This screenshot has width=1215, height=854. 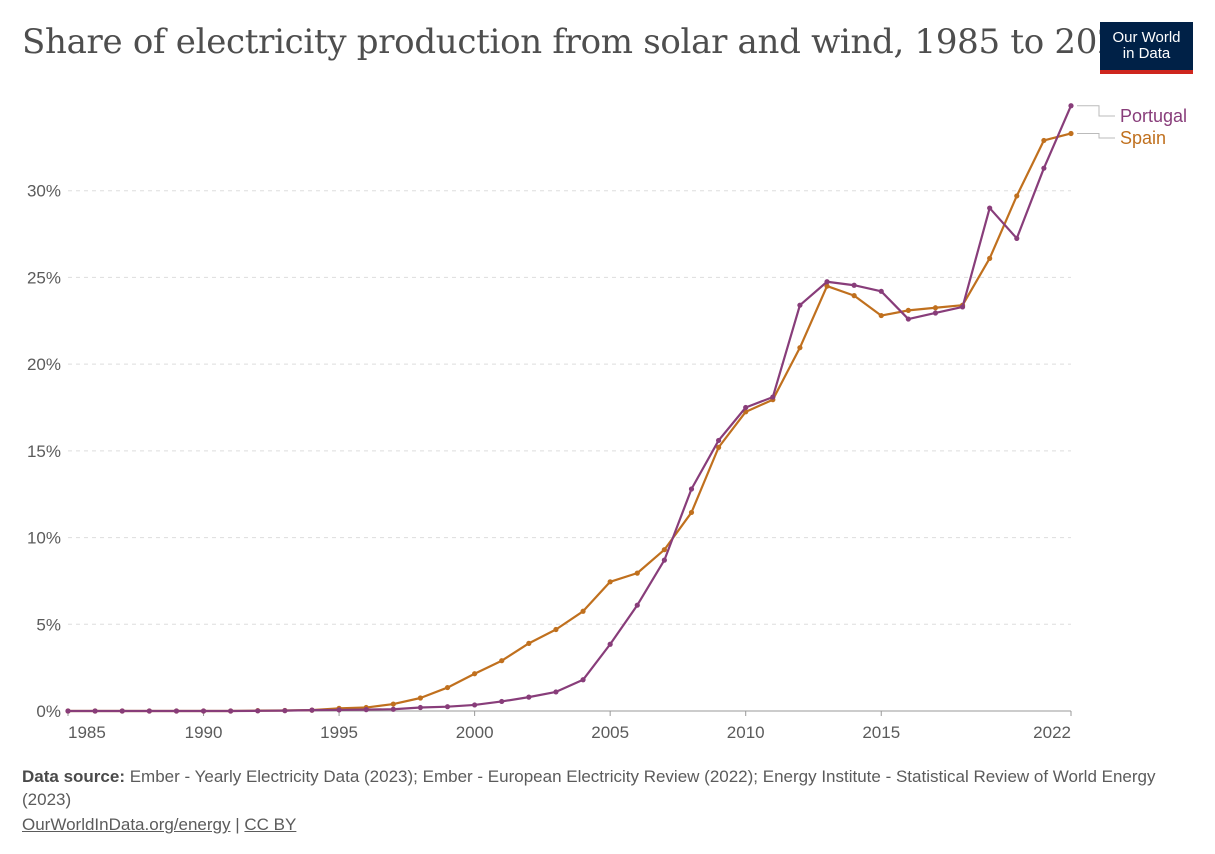 What do you see at coordinates (44, 538) in the screenshot?
I see `y-tick-label: 10%` at bounding box center [44, 538].